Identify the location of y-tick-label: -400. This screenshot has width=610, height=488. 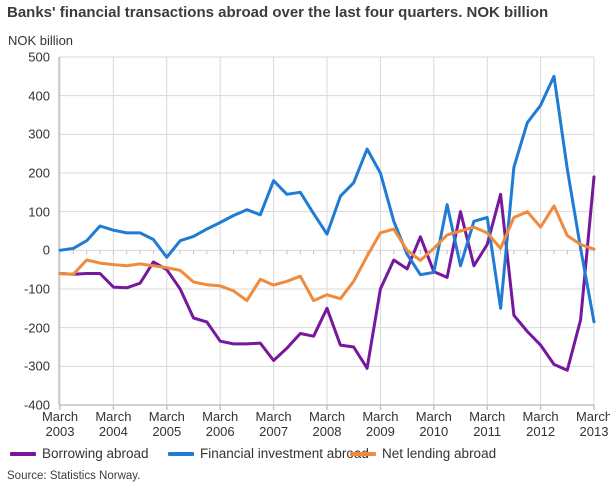
(36, 405).